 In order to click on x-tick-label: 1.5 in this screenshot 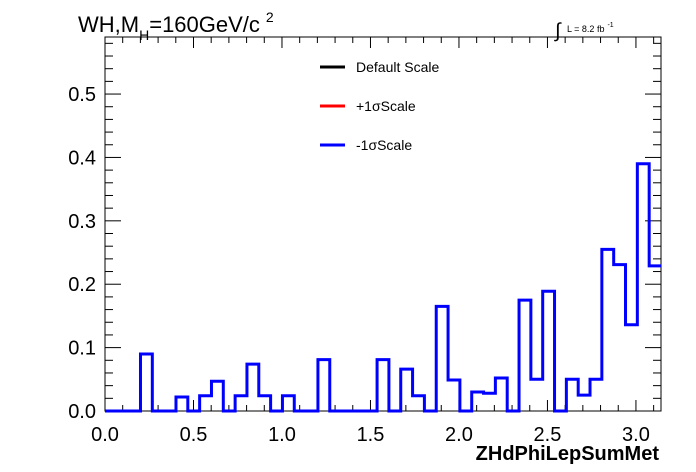, I will do `click(371, 435)`.